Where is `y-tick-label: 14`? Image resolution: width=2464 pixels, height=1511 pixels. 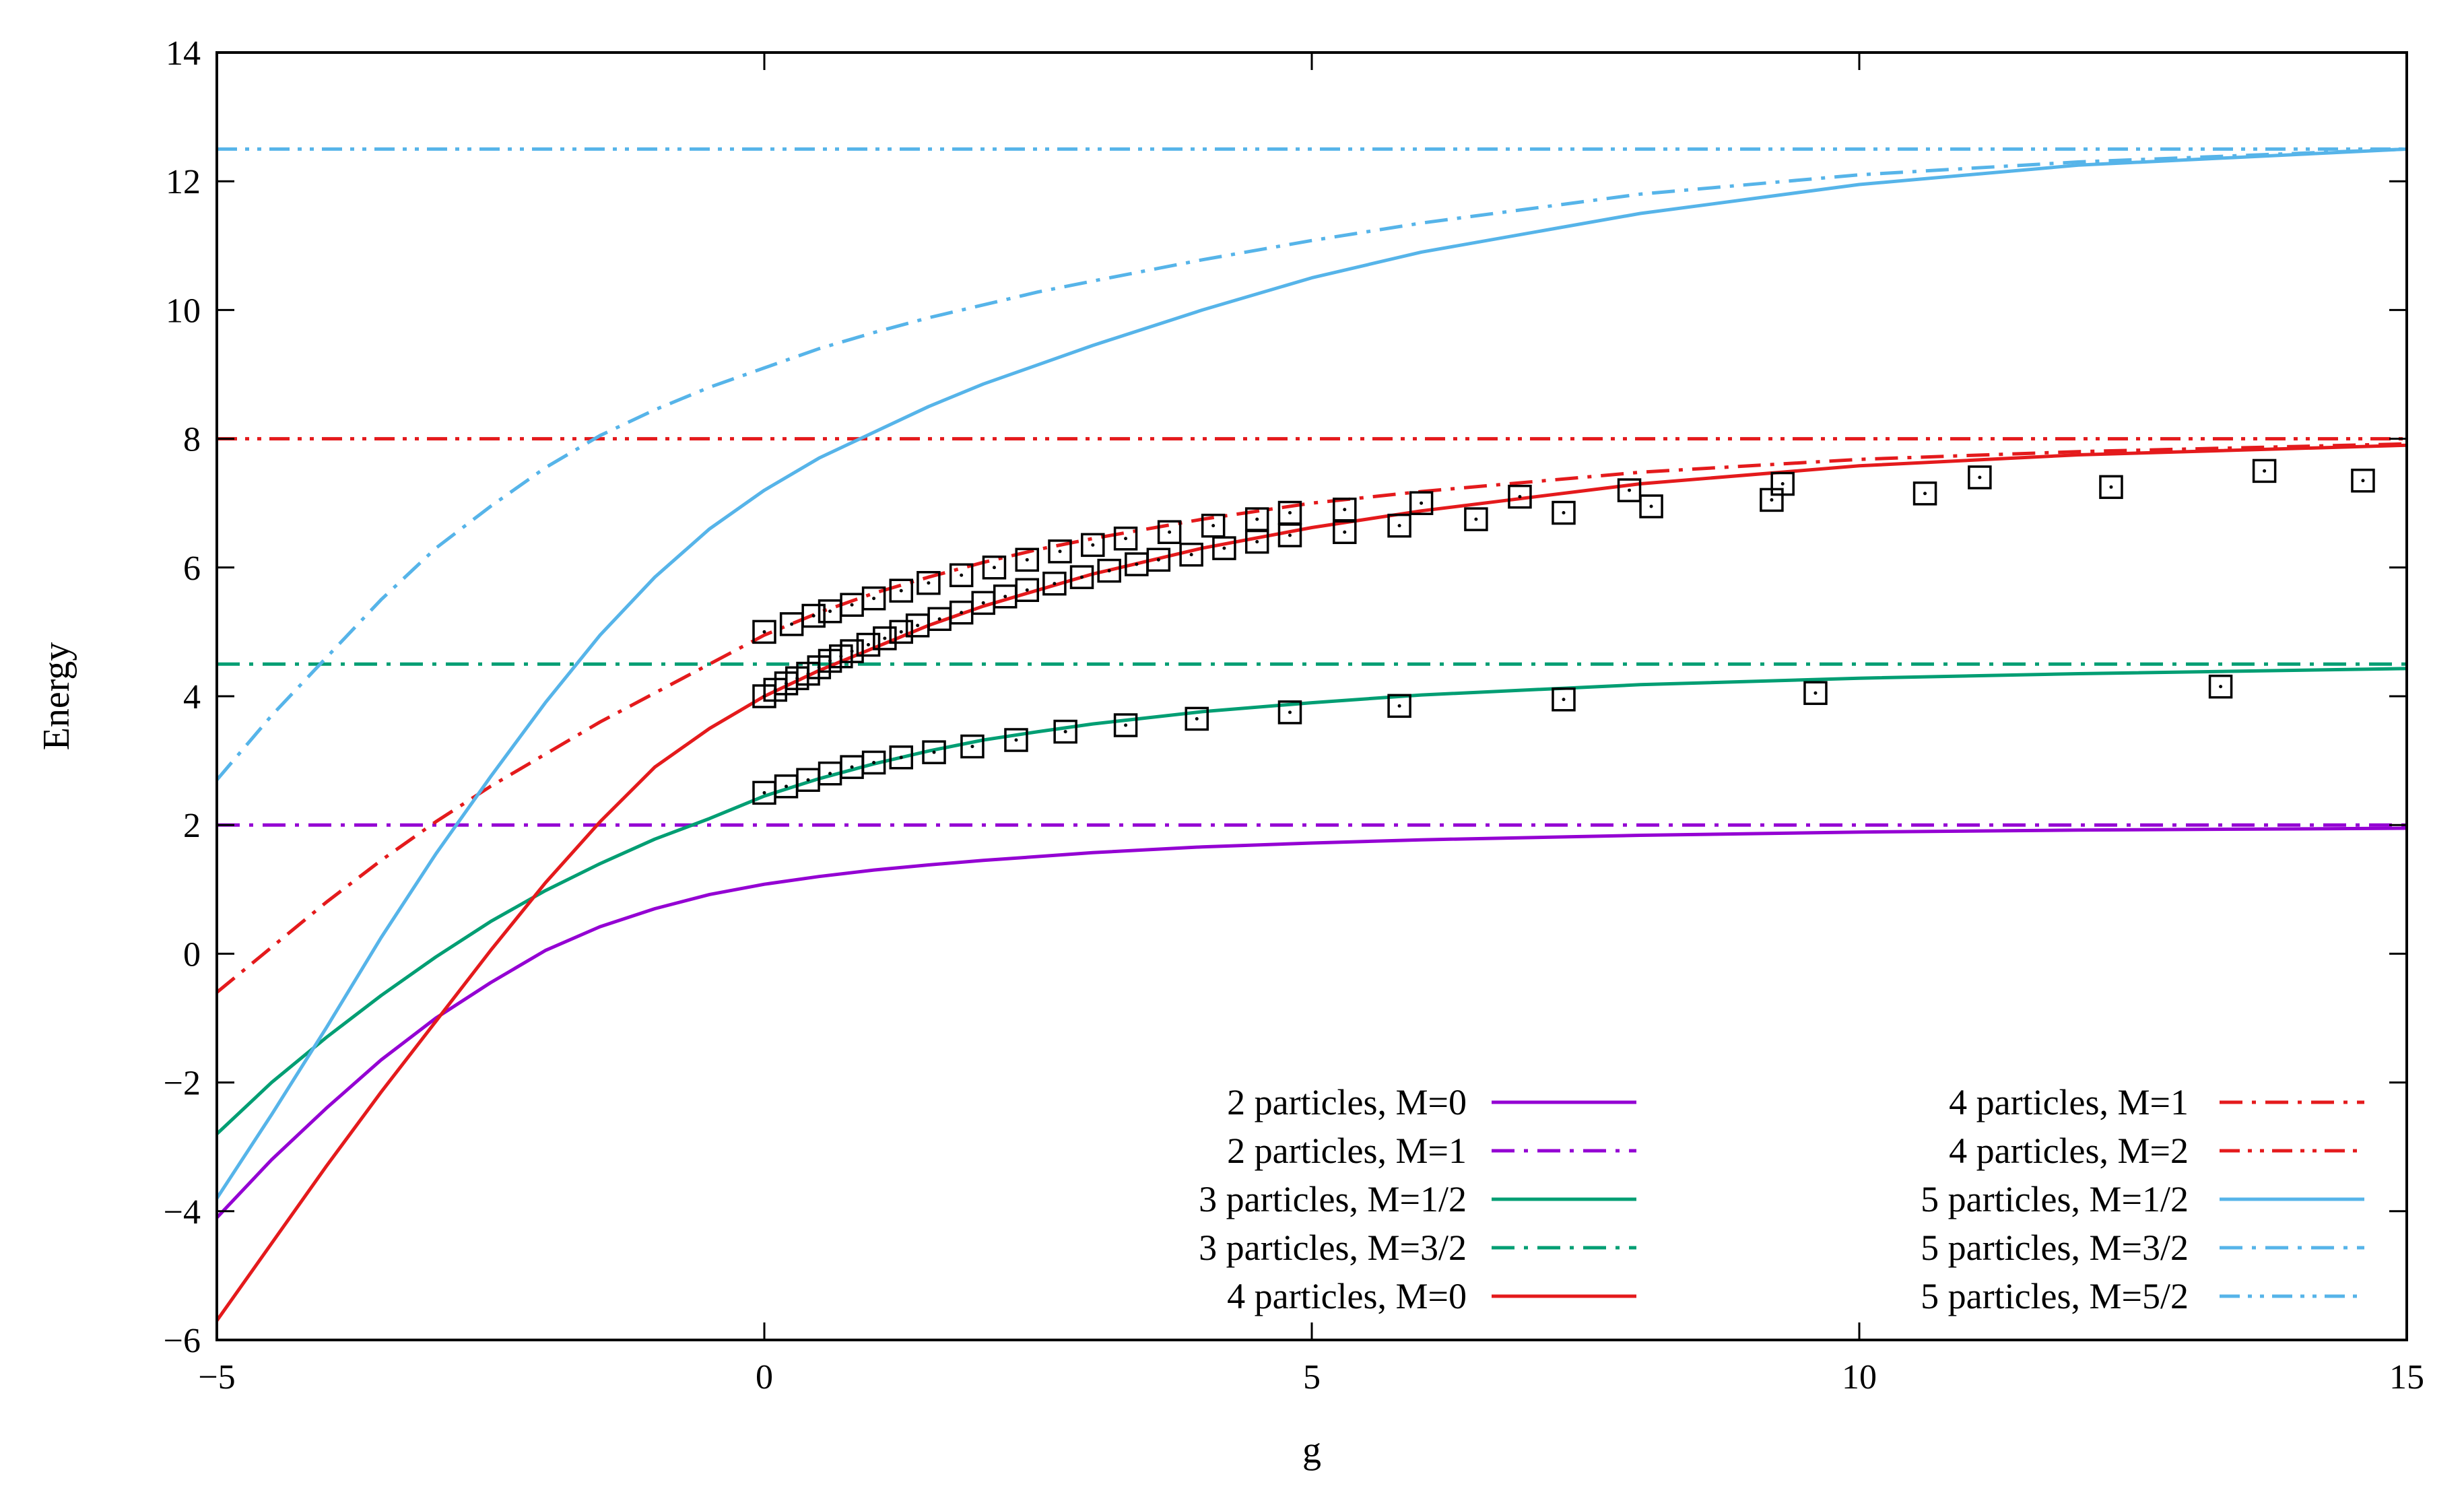
y-tick-label: 14 is located at coordinates (183, 53).